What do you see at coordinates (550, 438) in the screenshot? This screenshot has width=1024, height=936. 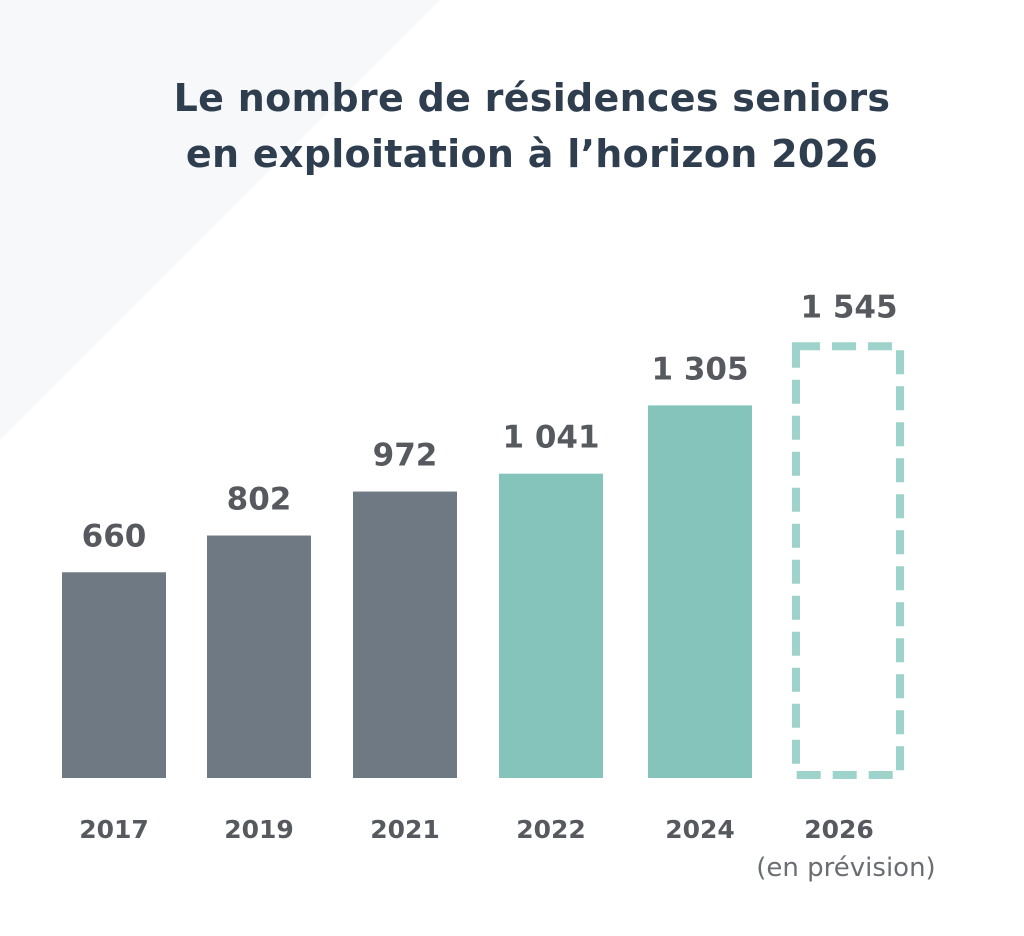 I see `value-label-2022: 1 041` at bounding box center [550, 438].